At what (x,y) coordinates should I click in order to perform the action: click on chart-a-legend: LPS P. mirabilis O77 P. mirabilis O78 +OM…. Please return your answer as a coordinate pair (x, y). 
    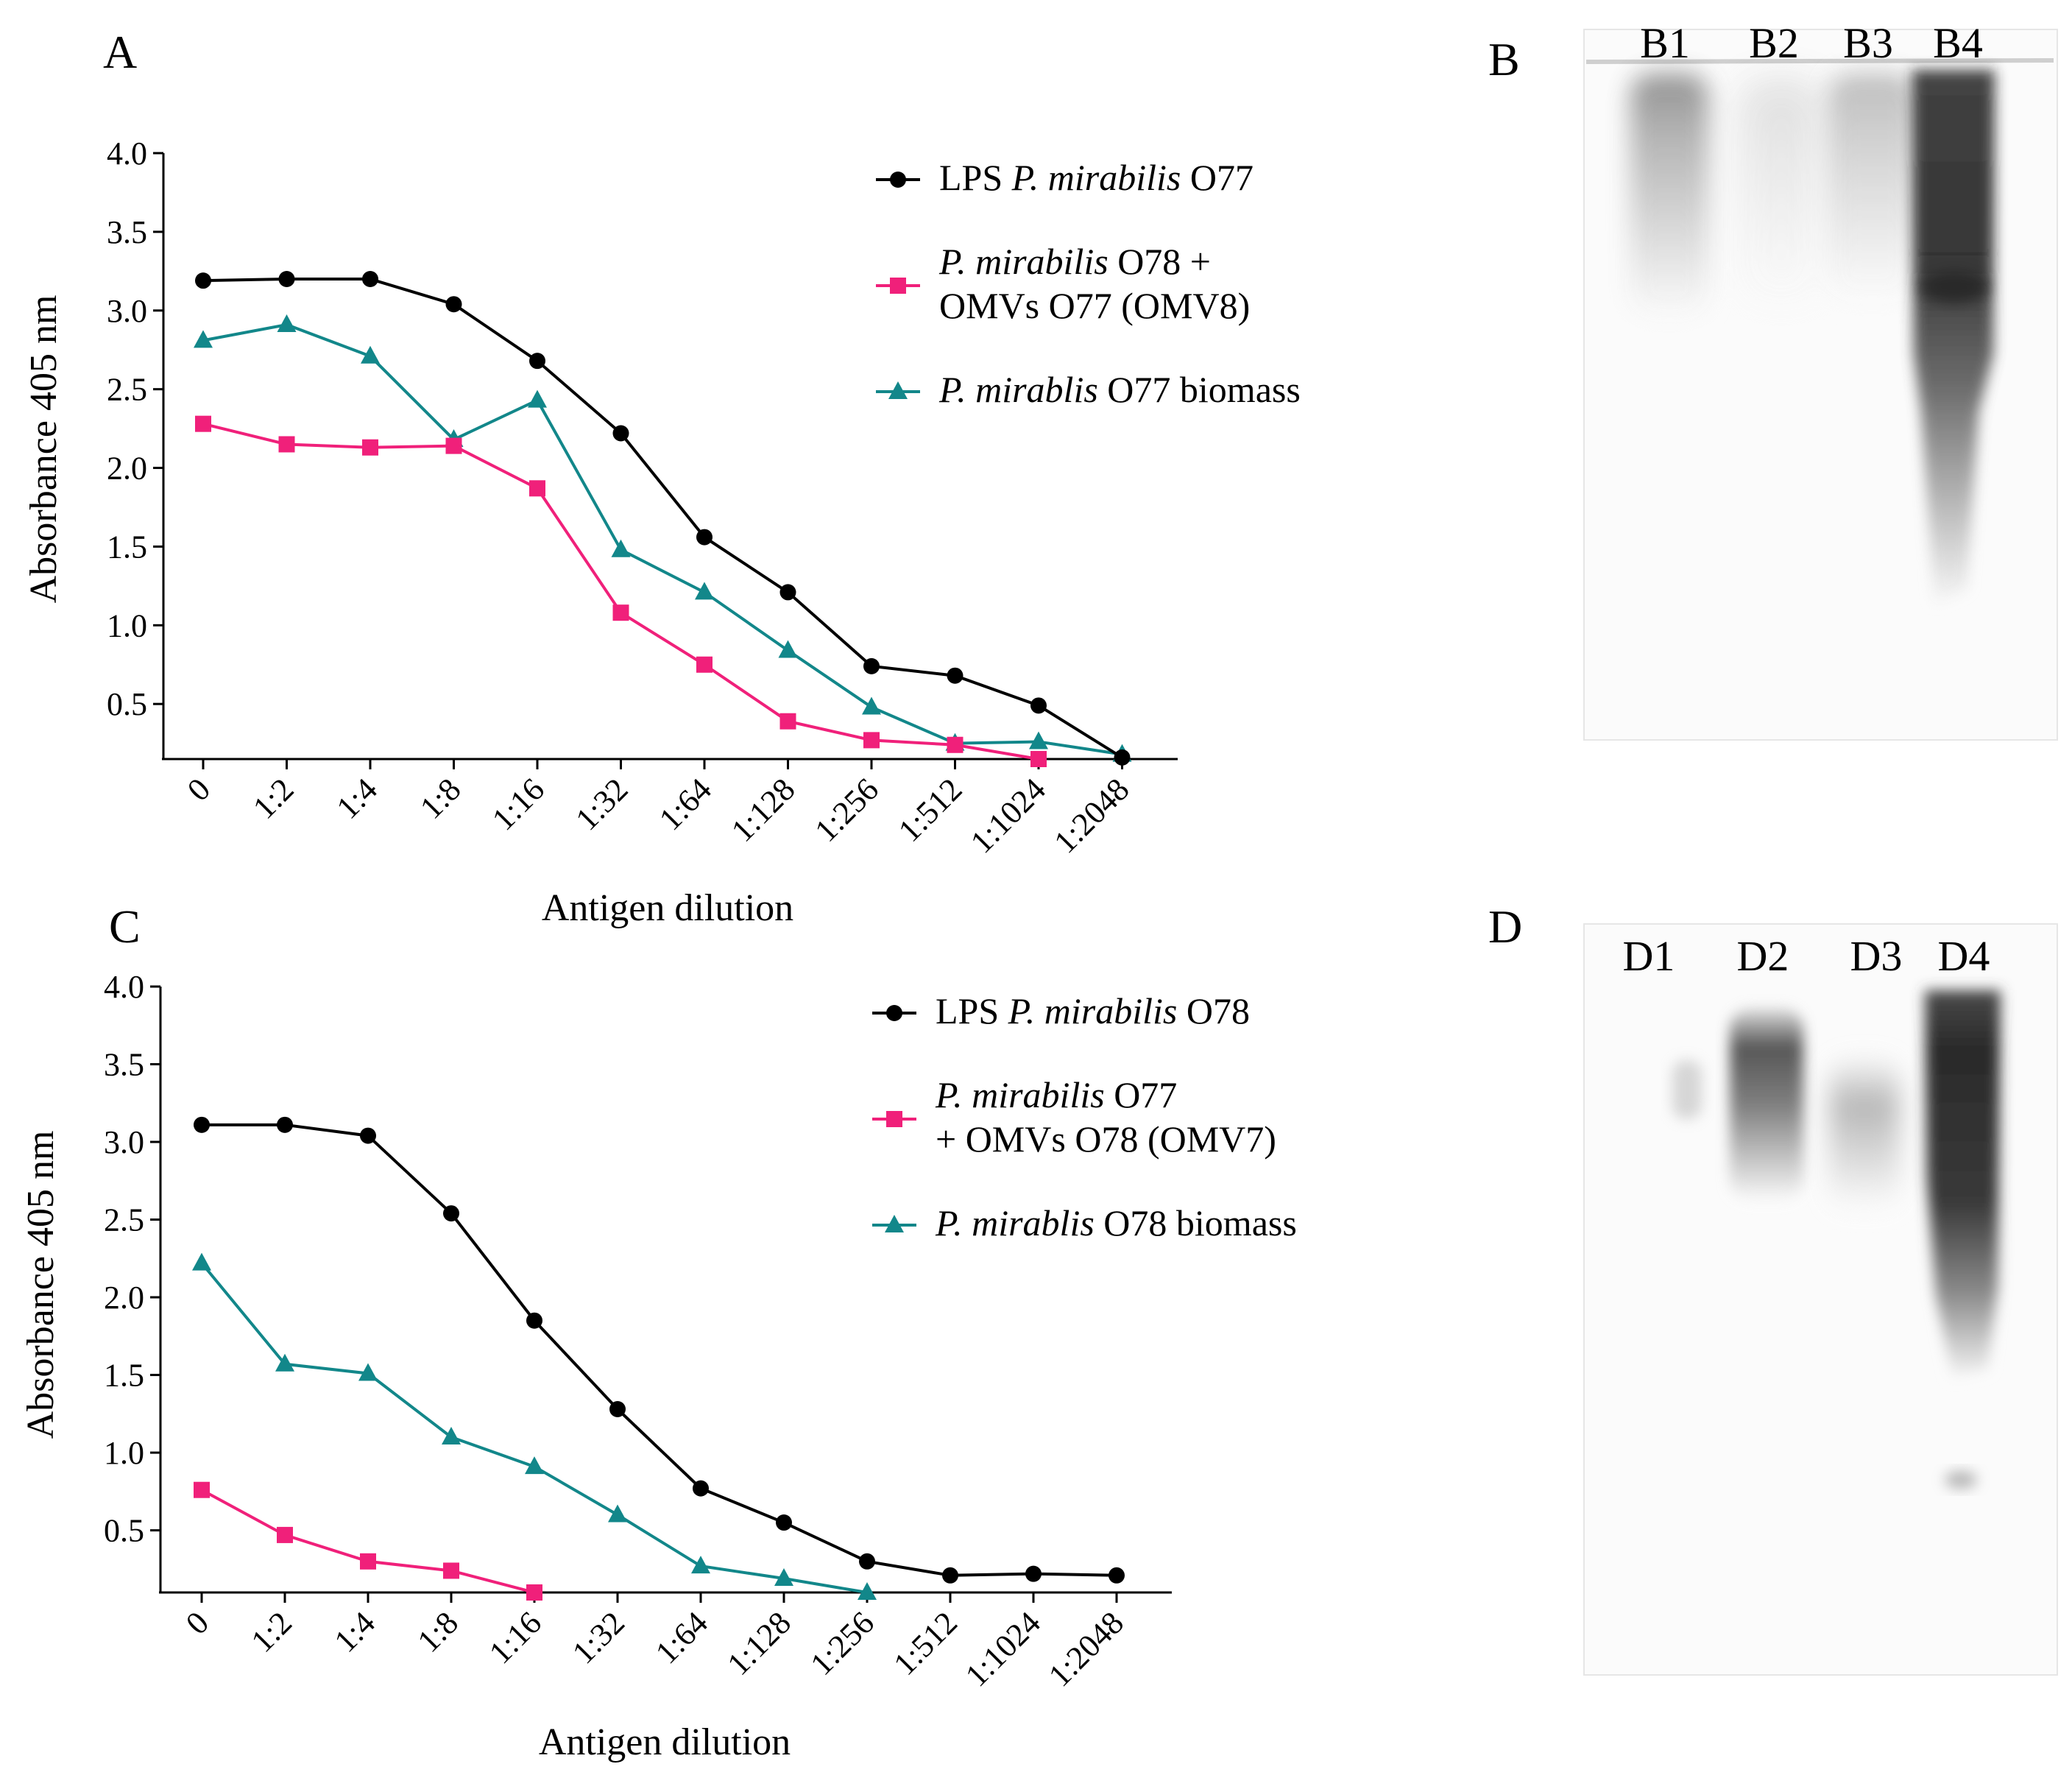
    Looking at the image, I should click on (1088, 283).